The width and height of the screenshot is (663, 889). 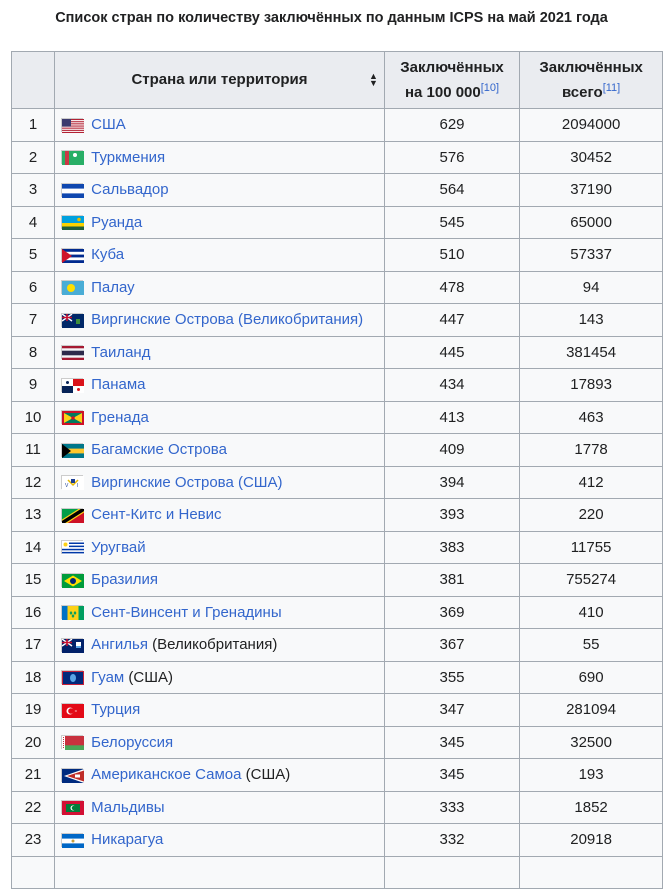 I want to click on rate-cell: 434, so click(x=452, y=385).